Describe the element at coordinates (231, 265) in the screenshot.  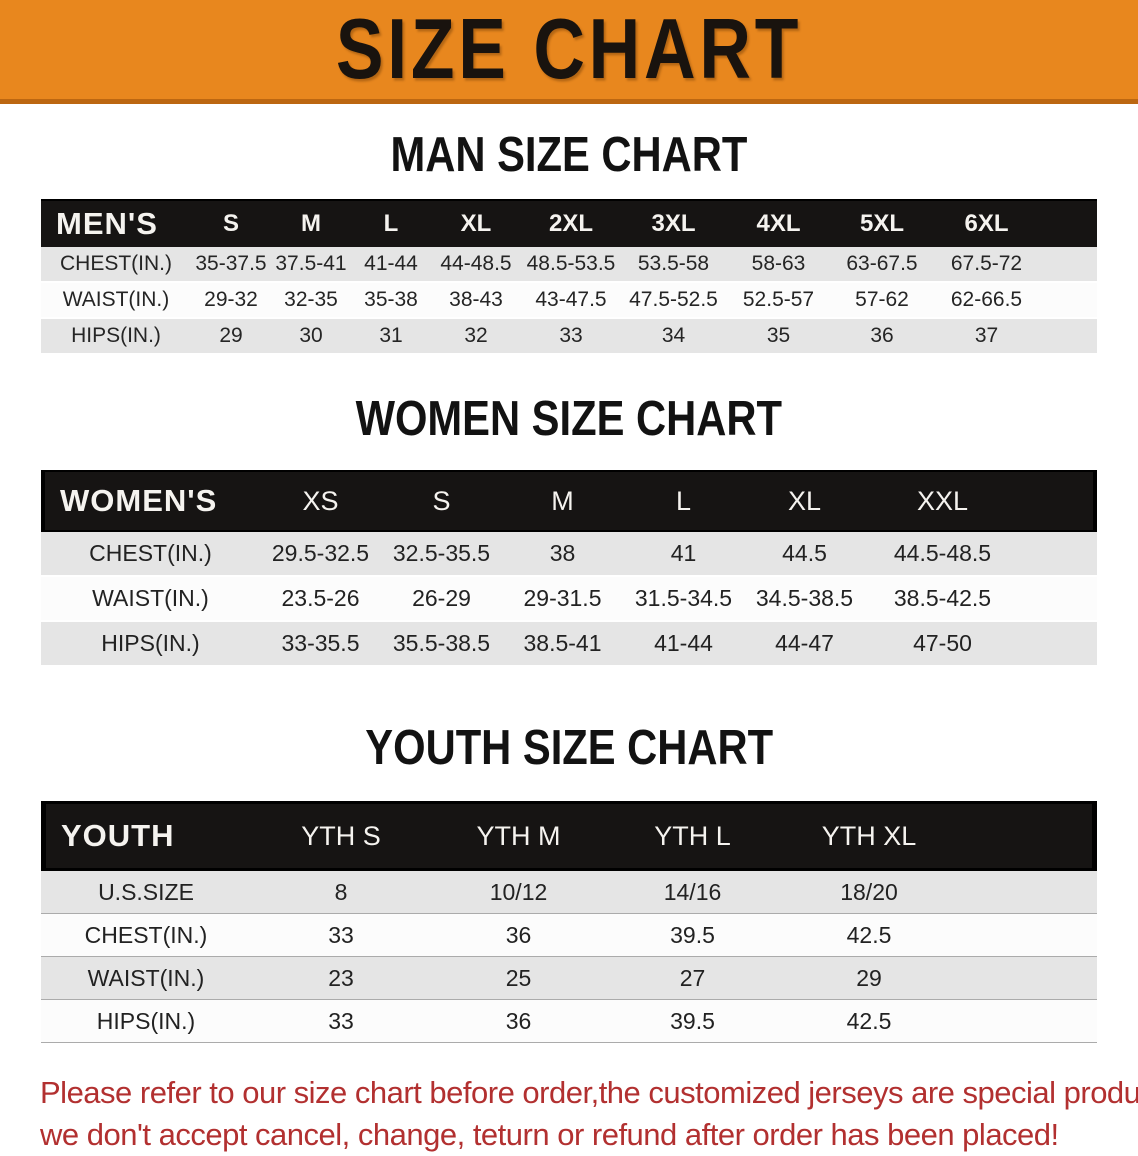
I see `size-value: 35-37.5` at that location.